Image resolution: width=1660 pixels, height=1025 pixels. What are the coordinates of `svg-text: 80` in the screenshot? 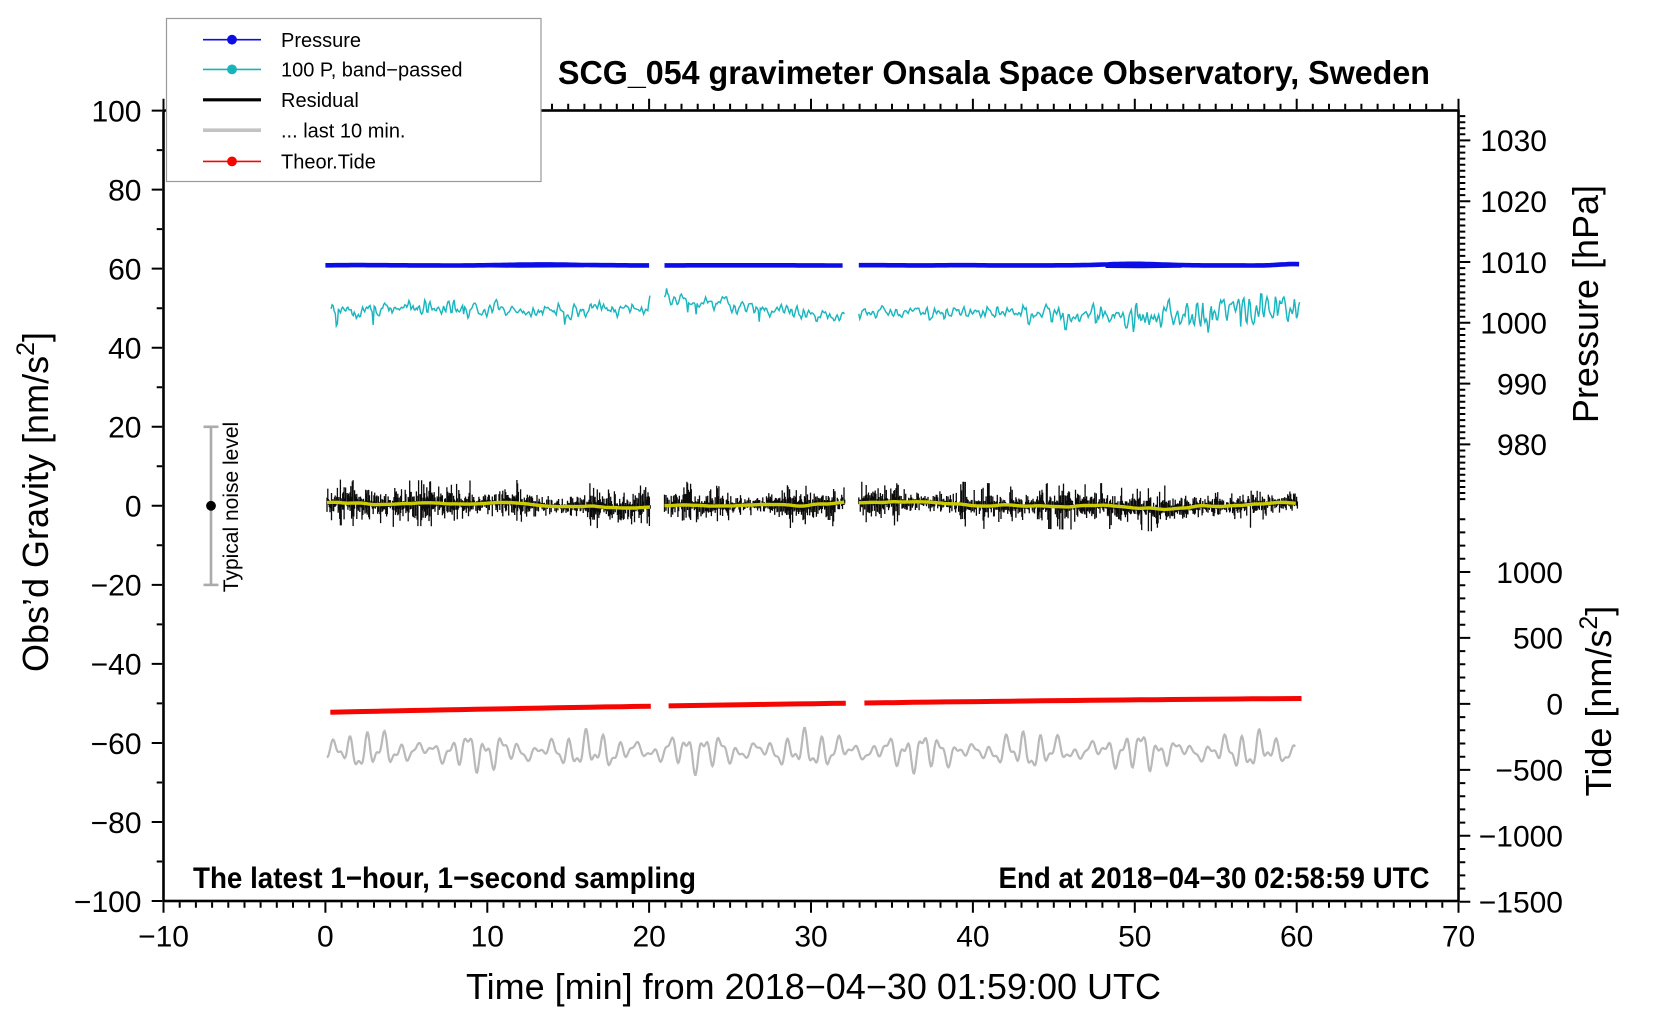 It's located at (124, 190).